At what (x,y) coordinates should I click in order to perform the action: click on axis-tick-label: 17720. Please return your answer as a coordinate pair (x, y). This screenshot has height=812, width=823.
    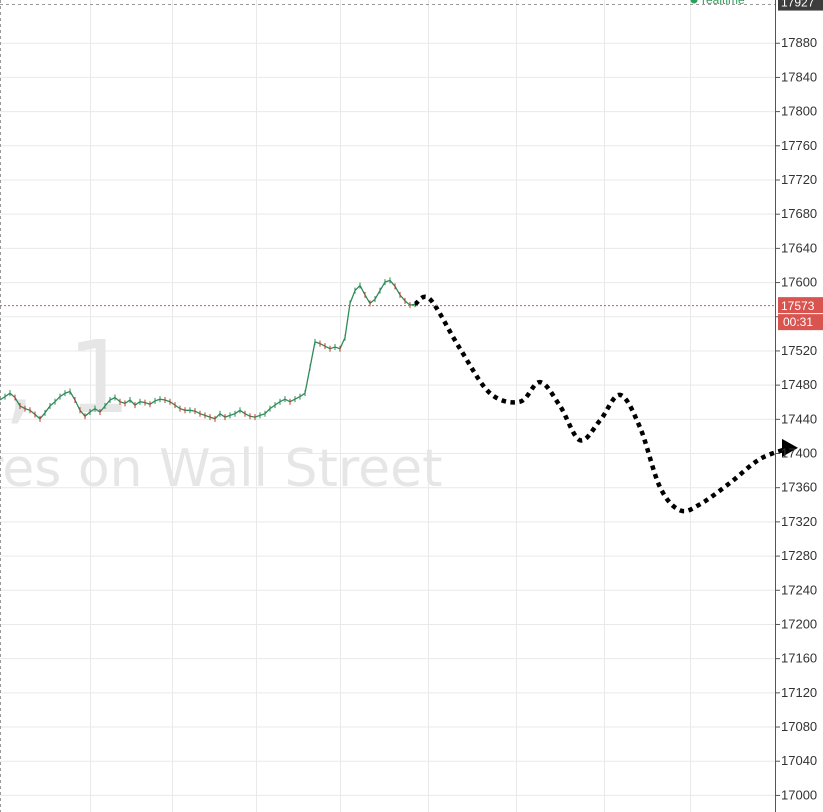
    Looking at the image, I should click on (799, 179).